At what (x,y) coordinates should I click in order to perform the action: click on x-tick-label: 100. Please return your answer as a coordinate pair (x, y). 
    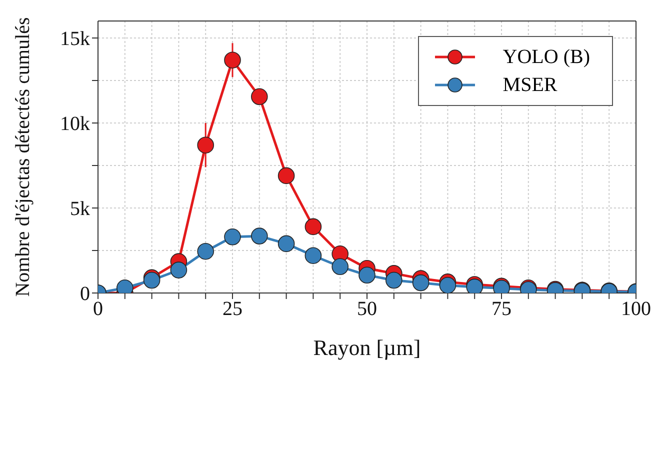
    Looking at the image, I should click on (636, 309).